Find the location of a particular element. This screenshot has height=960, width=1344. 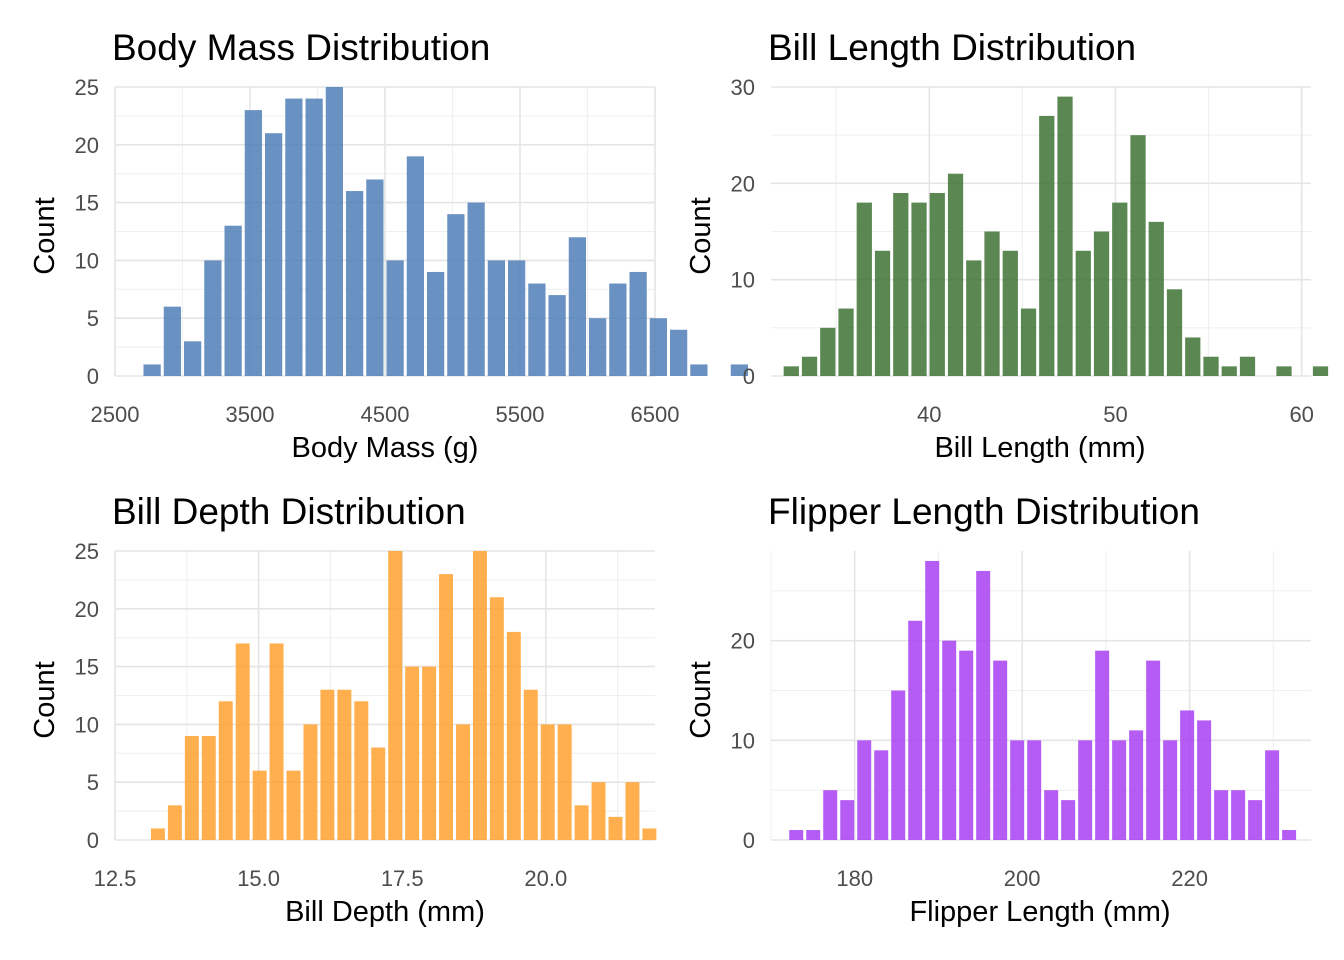

x-tick-label: 2500 is located at coordinates (115, 414).